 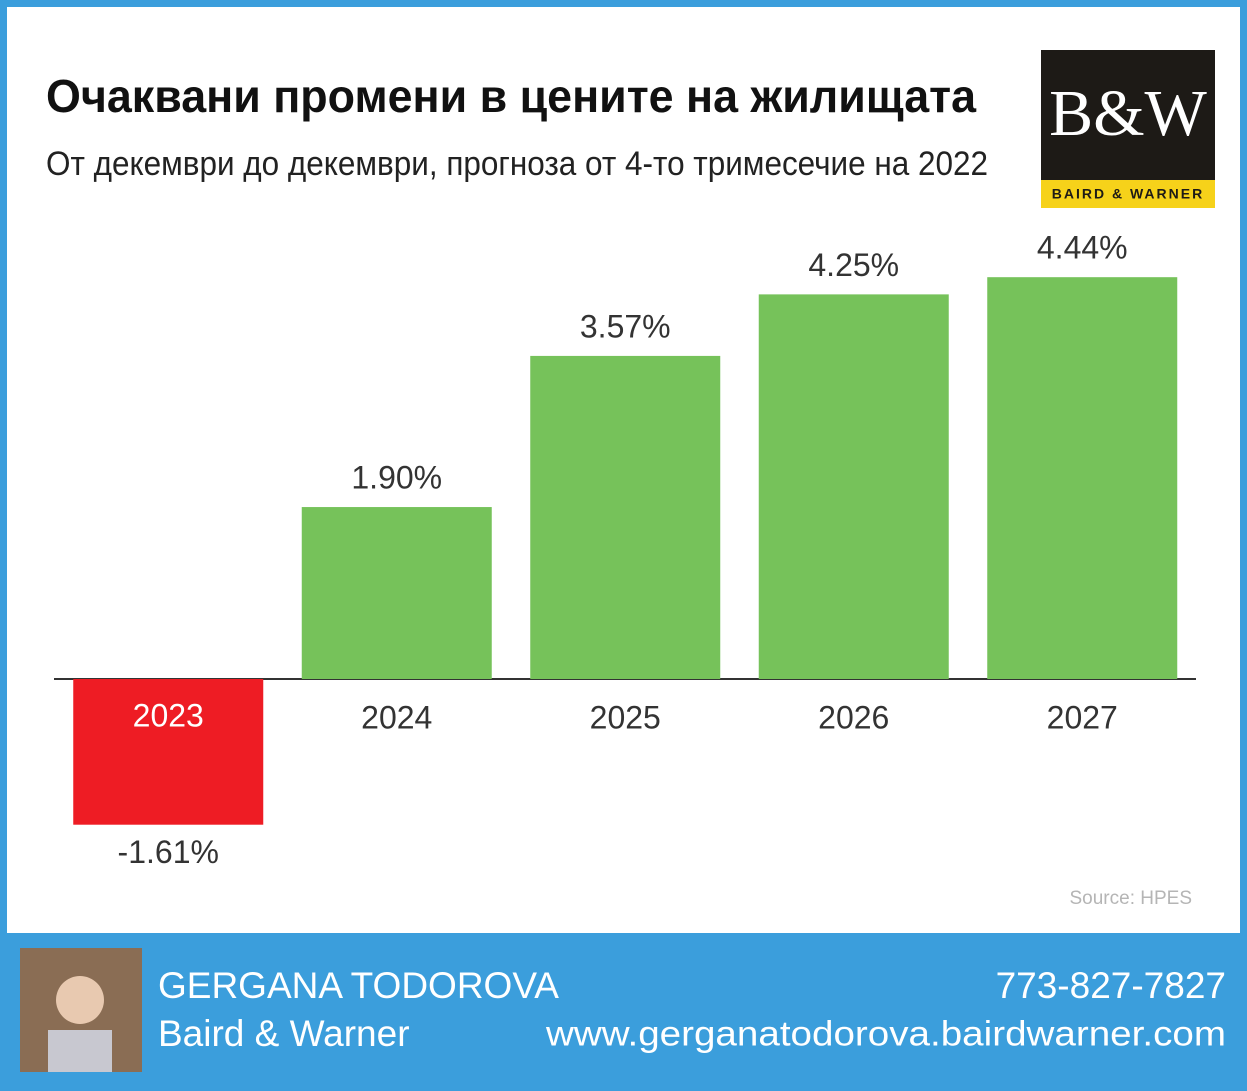 What do you see at coordinates (625, 717) in the screenshot?
I see `x-tick-label: 2025` at bounding box center [625, 717].